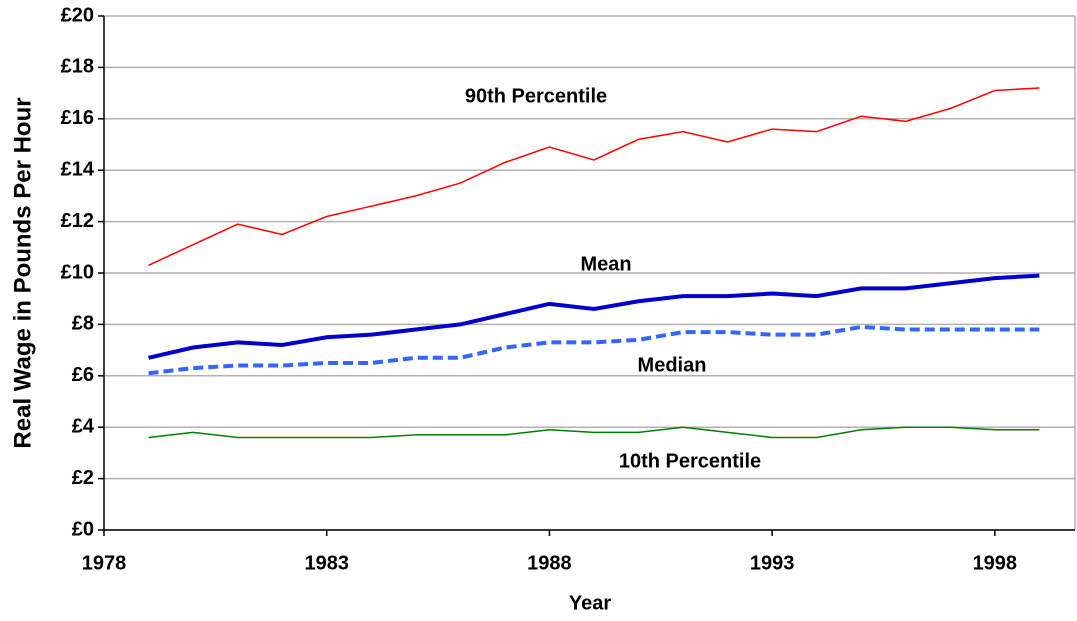  Describe the element at coordinates (83, 375) in the screenshot. I see `y-tick-label: £6` at that location.